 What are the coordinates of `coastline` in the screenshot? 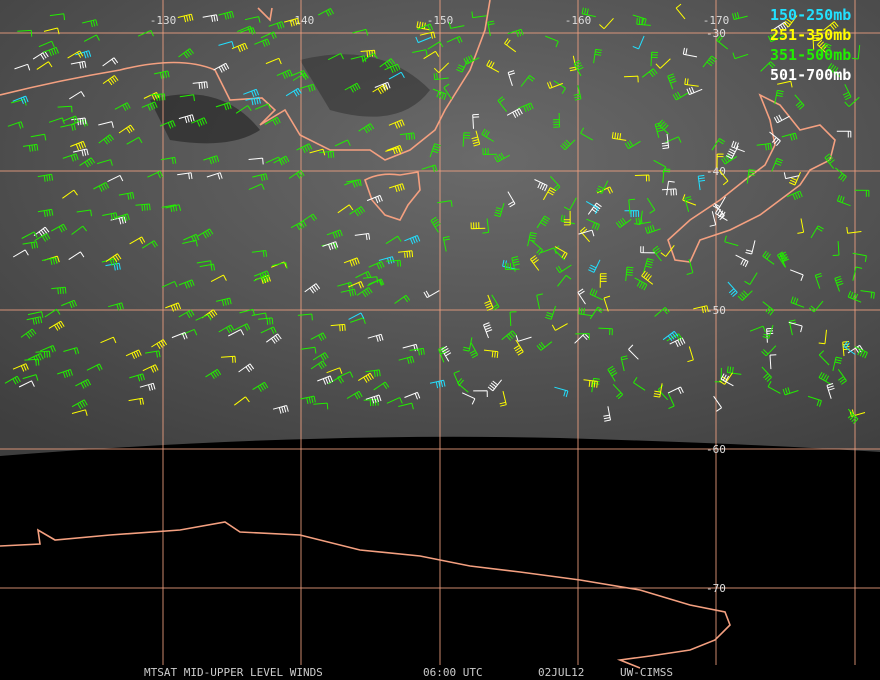 It's located at (245, 80).